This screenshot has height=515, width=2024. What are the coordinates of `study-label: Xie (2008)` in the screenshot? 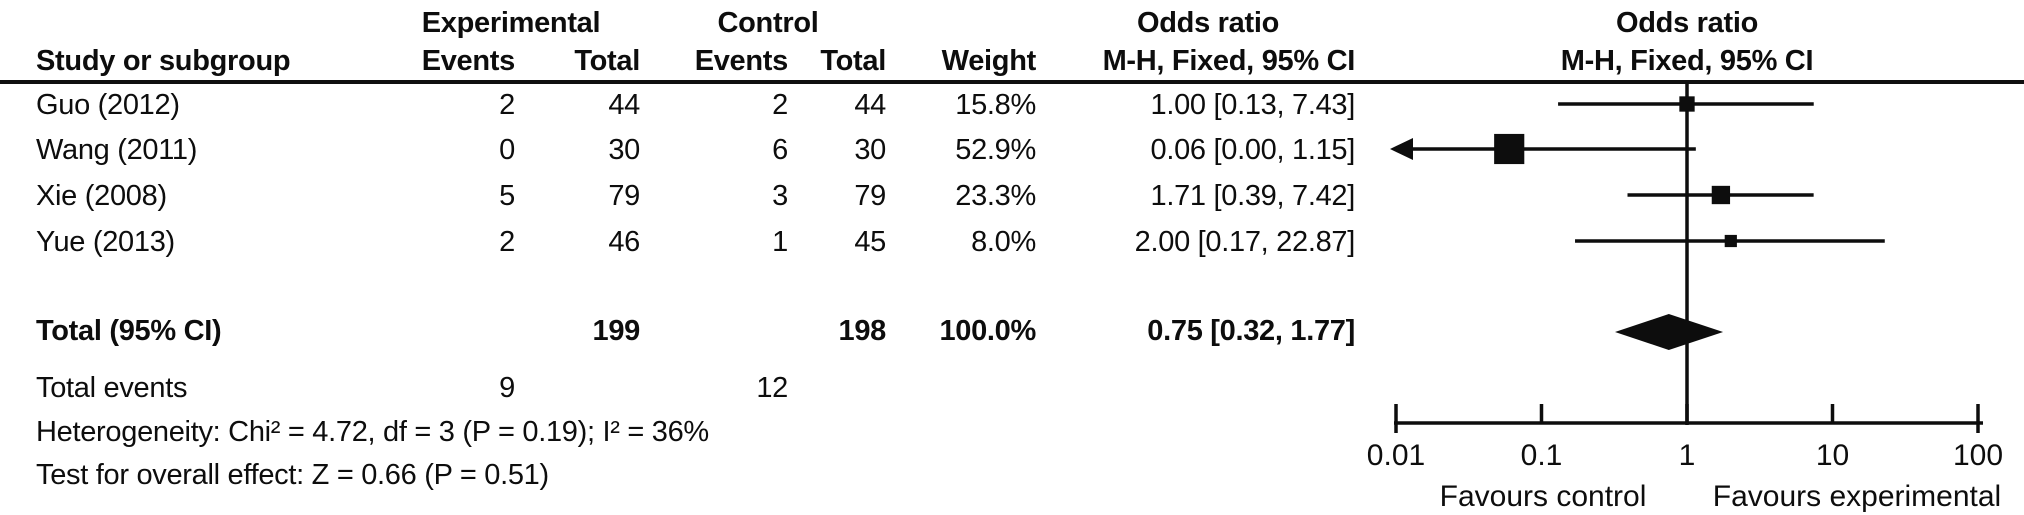 It's located at (101, 196).